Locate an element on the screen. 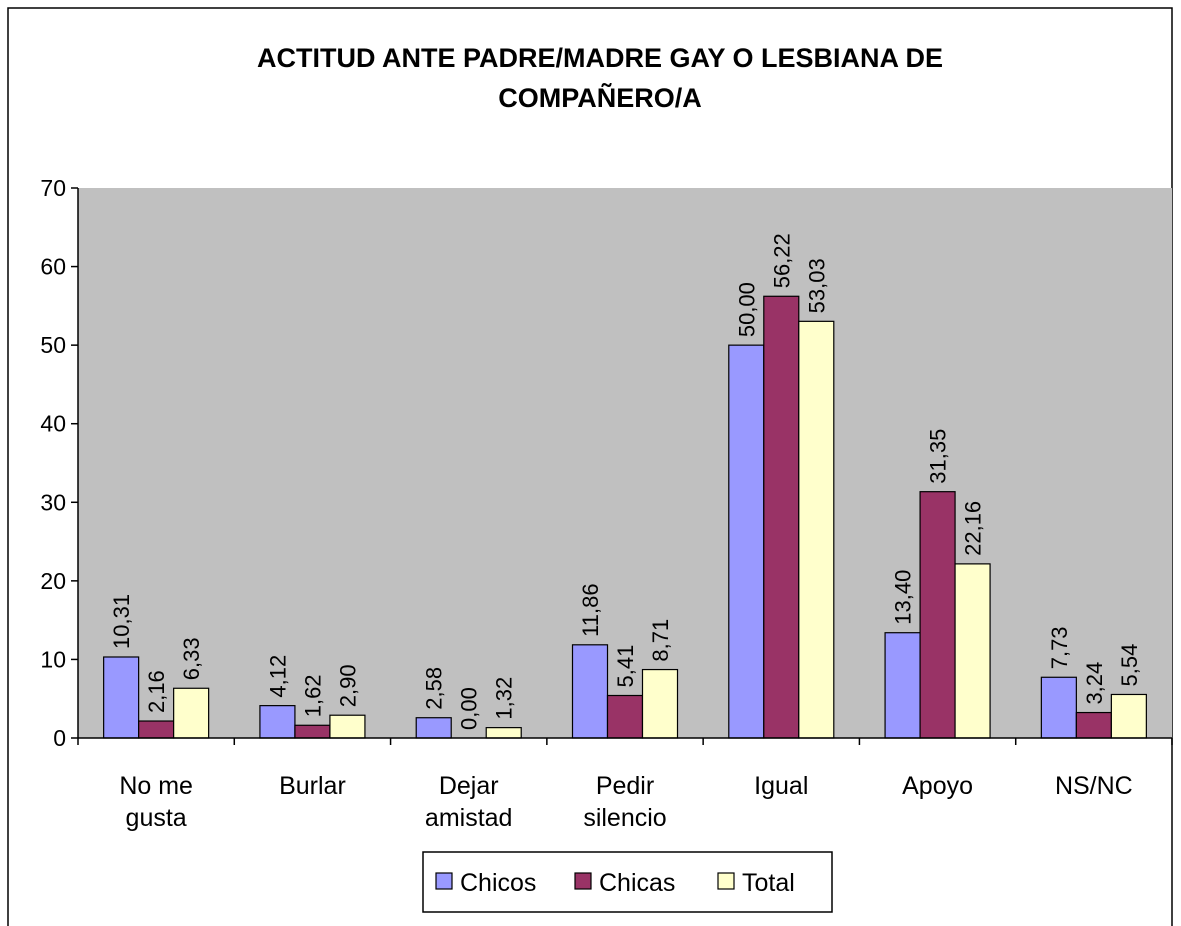 Image resolution: width=1181 pixels, height=926 pixels. data-label: 10,31 is located at coordinates (121, 621).